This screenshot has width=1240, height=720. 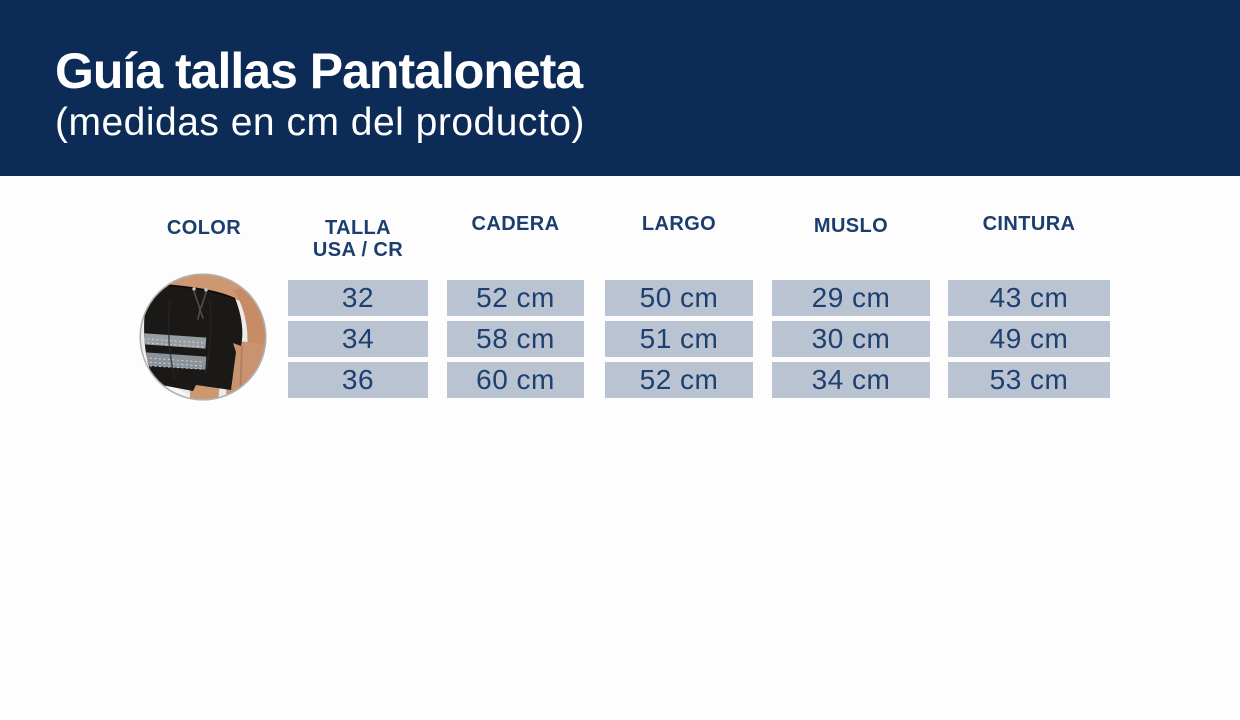 I want to click on column-header-largo: LARGO, so click(x=679, y=224).